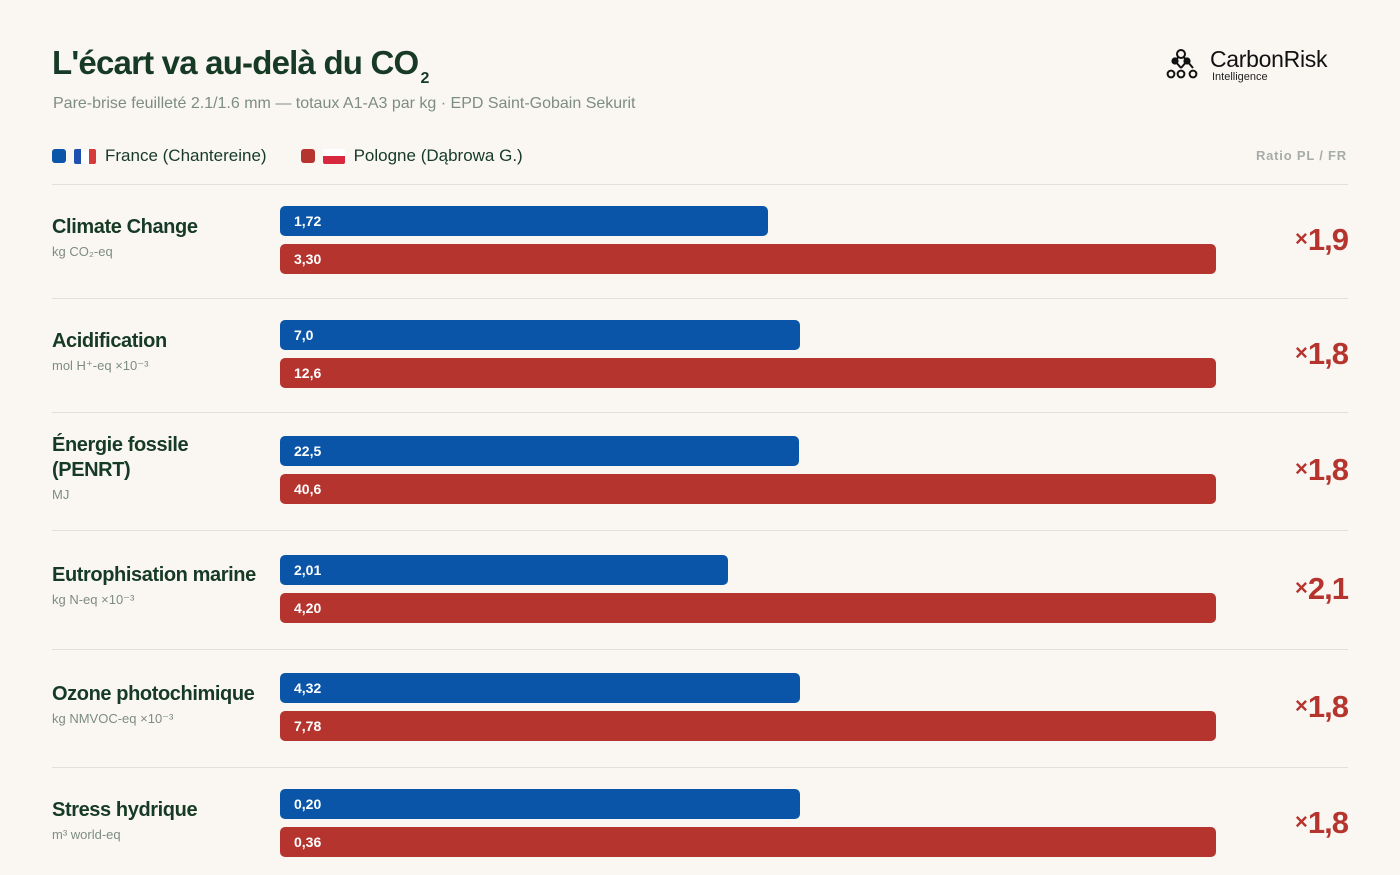 This screenshot has height=875, width=1400. Describe the element at coordinates (153, 694) in the screenshot. I see `metric-name: Ozone photochimique` at that location.